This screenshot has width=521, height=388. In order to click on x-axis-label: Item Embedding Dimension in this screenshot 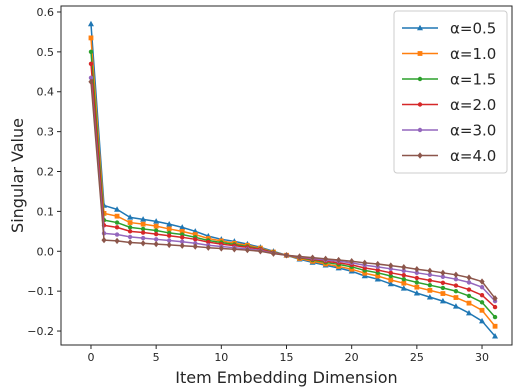, I will do `click(286, 377)`.